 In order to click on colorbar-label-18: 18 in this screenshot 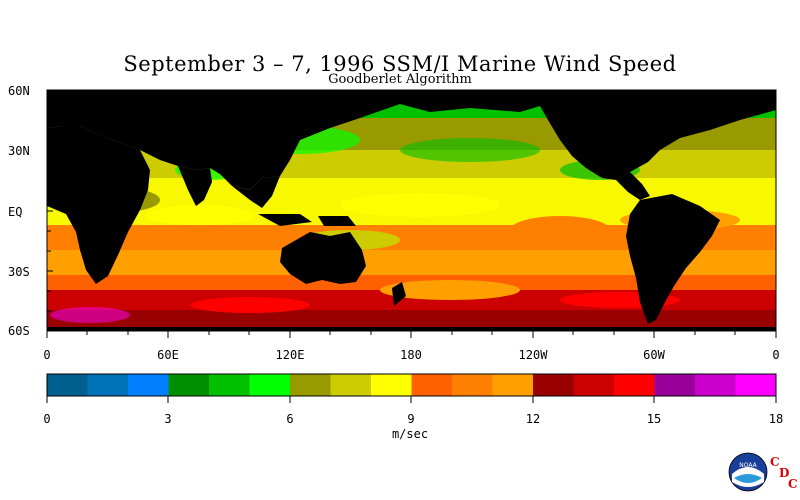, I will do `click(776, 419)`.